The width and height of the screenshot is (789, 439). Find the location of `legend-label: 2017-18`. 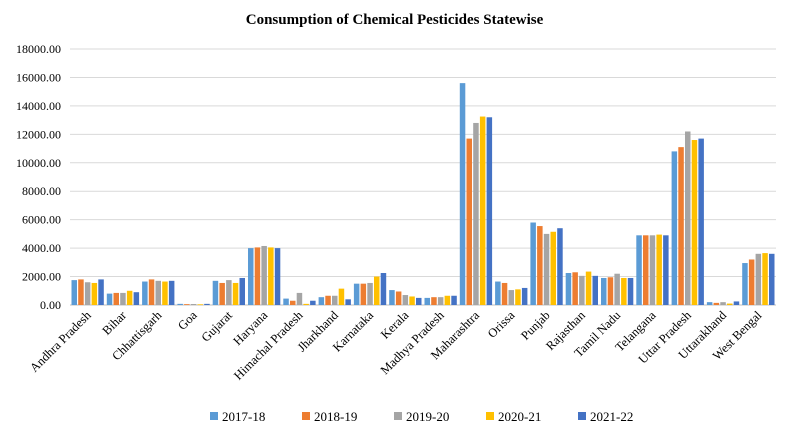

legend-label: 2017-18 is located at coordinates (243, 416).